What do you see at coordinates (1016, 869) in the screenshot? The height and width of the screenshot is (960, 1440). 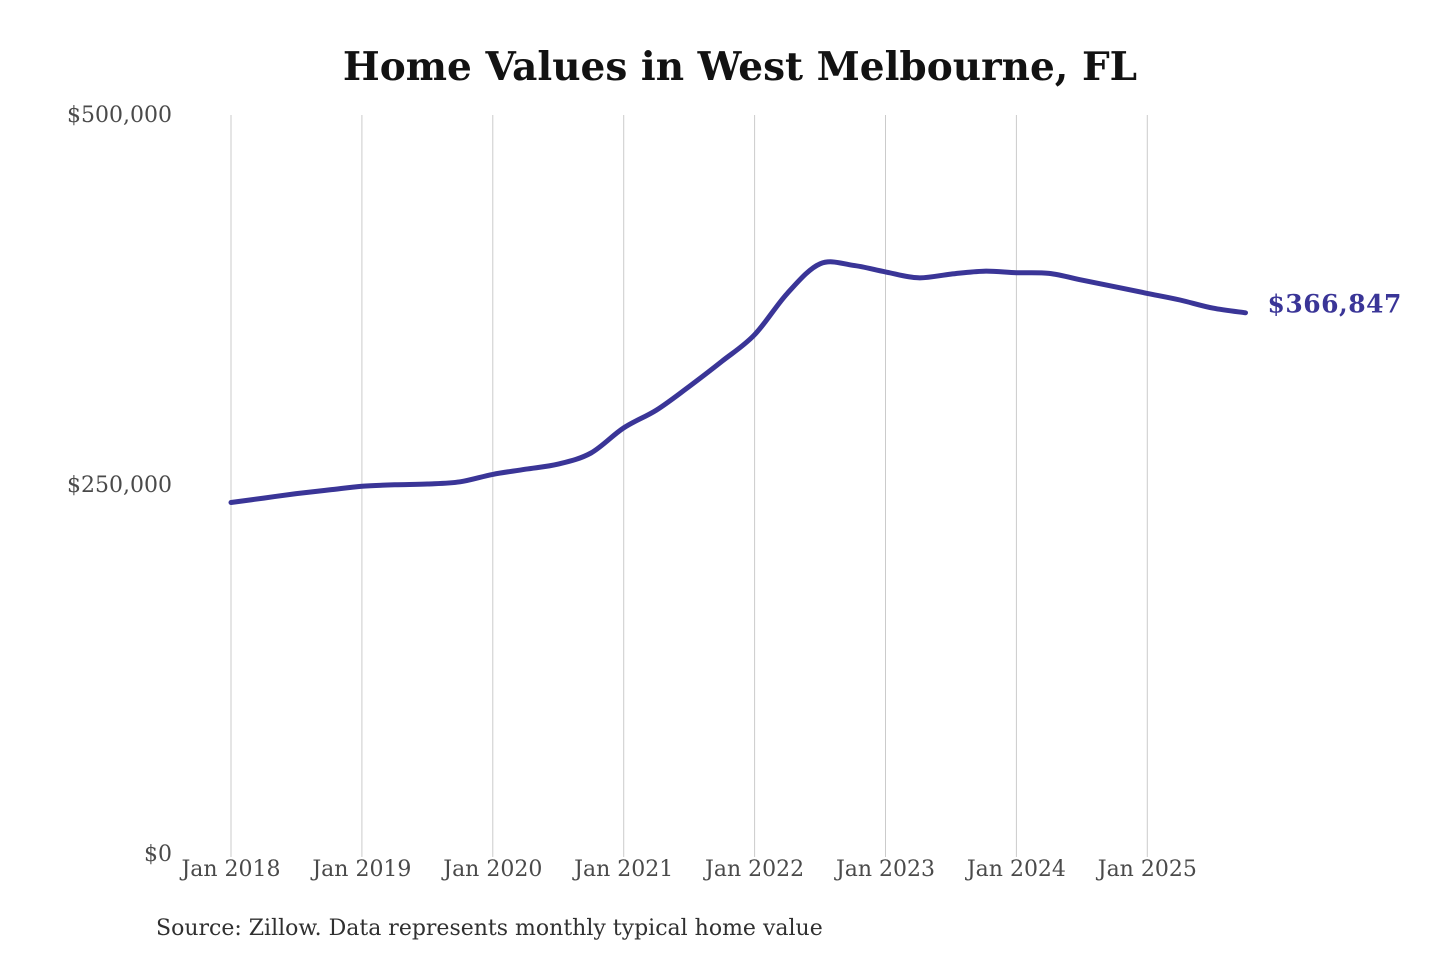 I see `x-tick-label-jan-2024: Jan 2024` at bounding box center [1016, 869].